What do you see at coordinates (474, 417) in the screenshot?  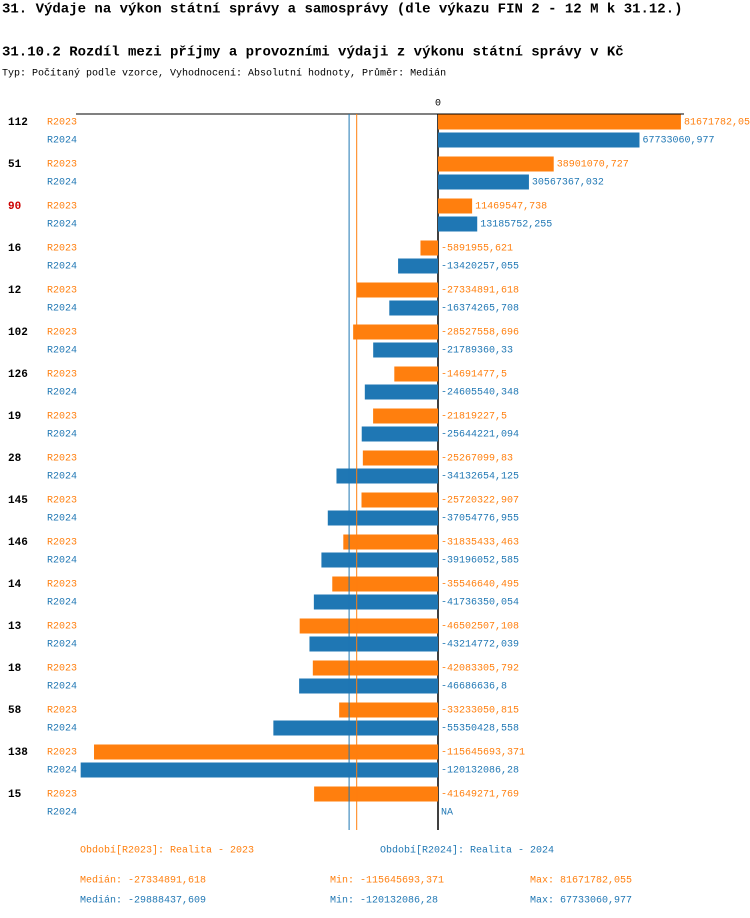 I see `value-label: -21819227,5` at bounding box center [474, 417].